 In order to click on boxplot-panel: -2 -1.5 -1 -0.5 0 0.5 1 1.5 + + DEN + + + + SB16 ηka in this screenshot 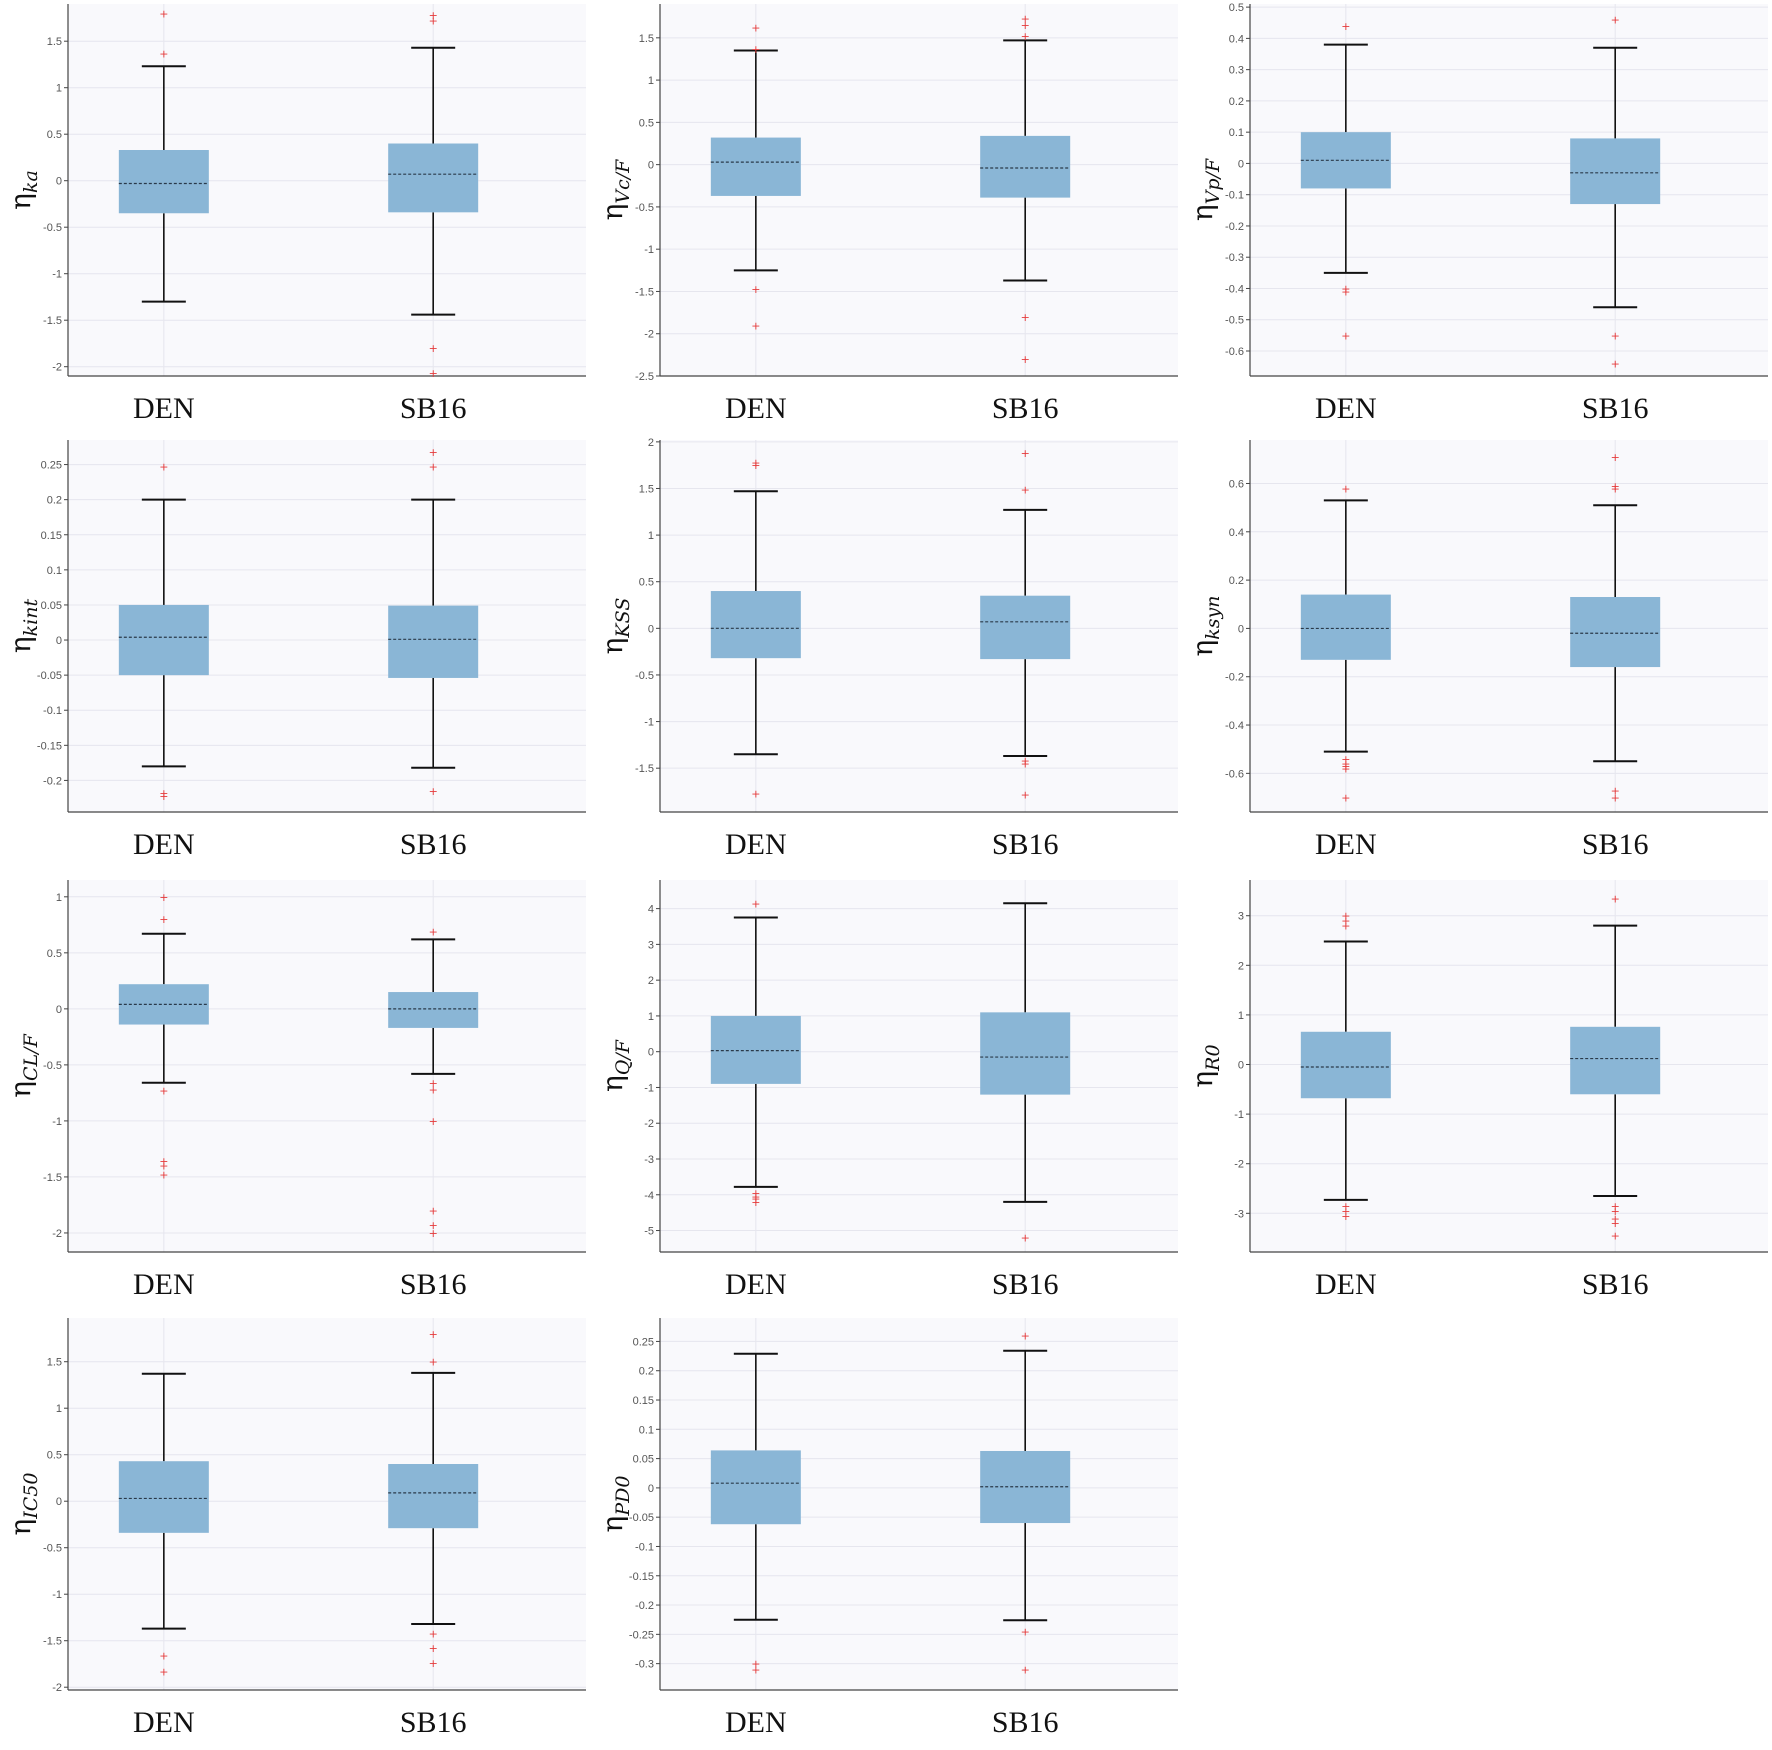, I will do `click(295, 220)`.